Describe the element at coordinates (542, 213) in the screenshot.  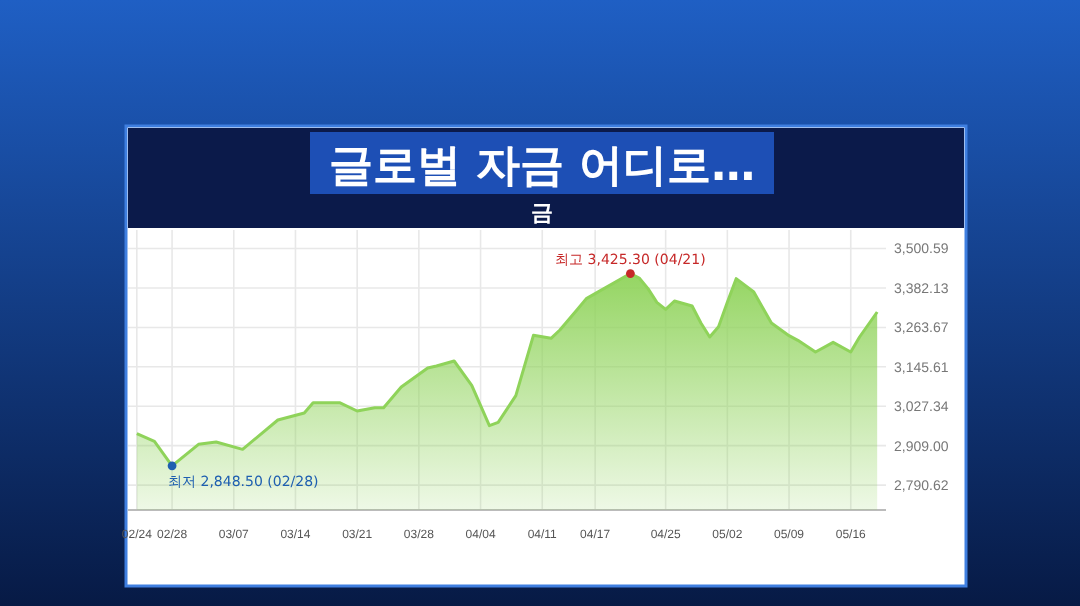
I see `chart-subtitle: 금` at that location.